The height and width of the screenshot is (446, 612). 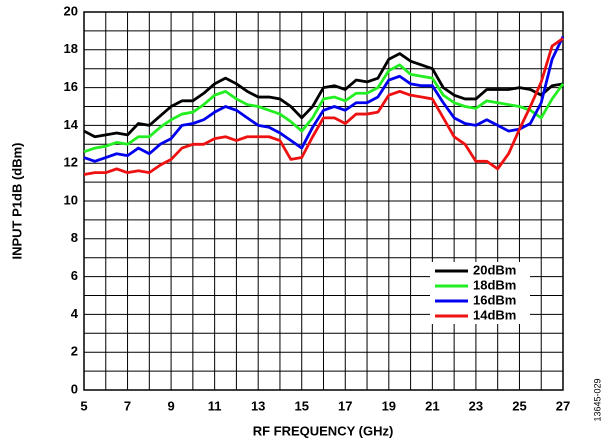 What do you see at coordinates (74, 275) in the screenshot?
I see `y-tick-label: 6` at bounding box center [74, 275].